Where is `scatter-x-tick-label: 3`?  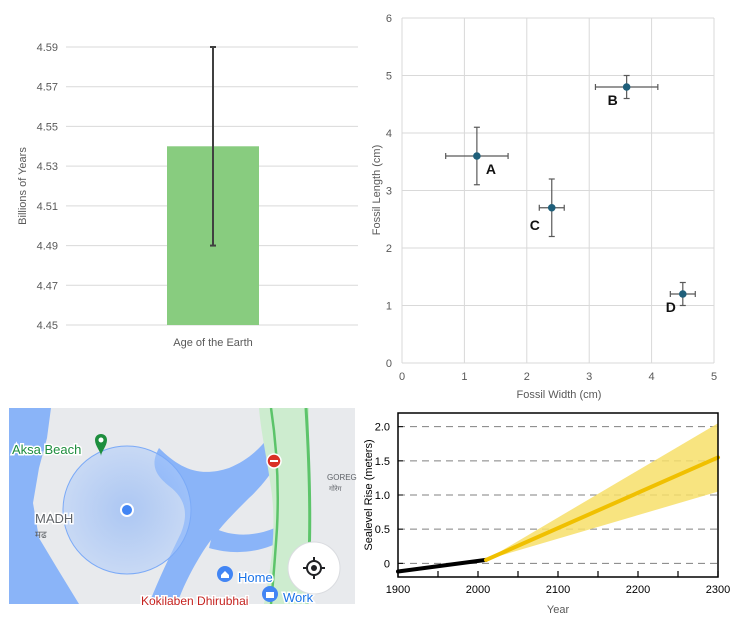
scatter-x-tick-label: 3 is located at coordinates (589, 377).